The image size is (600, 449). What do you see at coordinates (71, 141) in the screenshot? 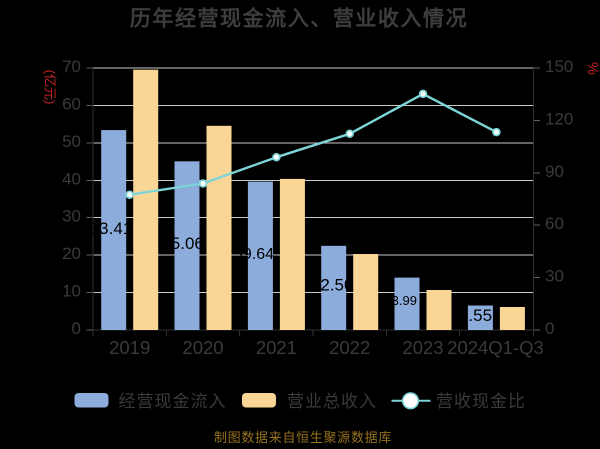
I see `svg-text: 50` at bounding box center [71, 141].